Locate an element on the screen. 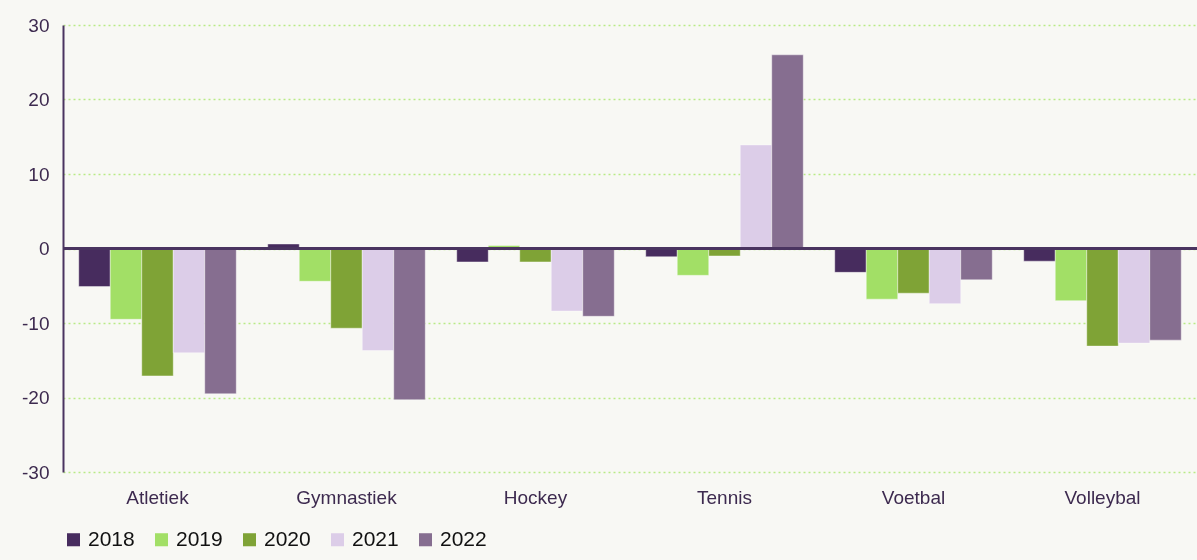  y-tick-label: -10 is located at coordinates (36, 323).